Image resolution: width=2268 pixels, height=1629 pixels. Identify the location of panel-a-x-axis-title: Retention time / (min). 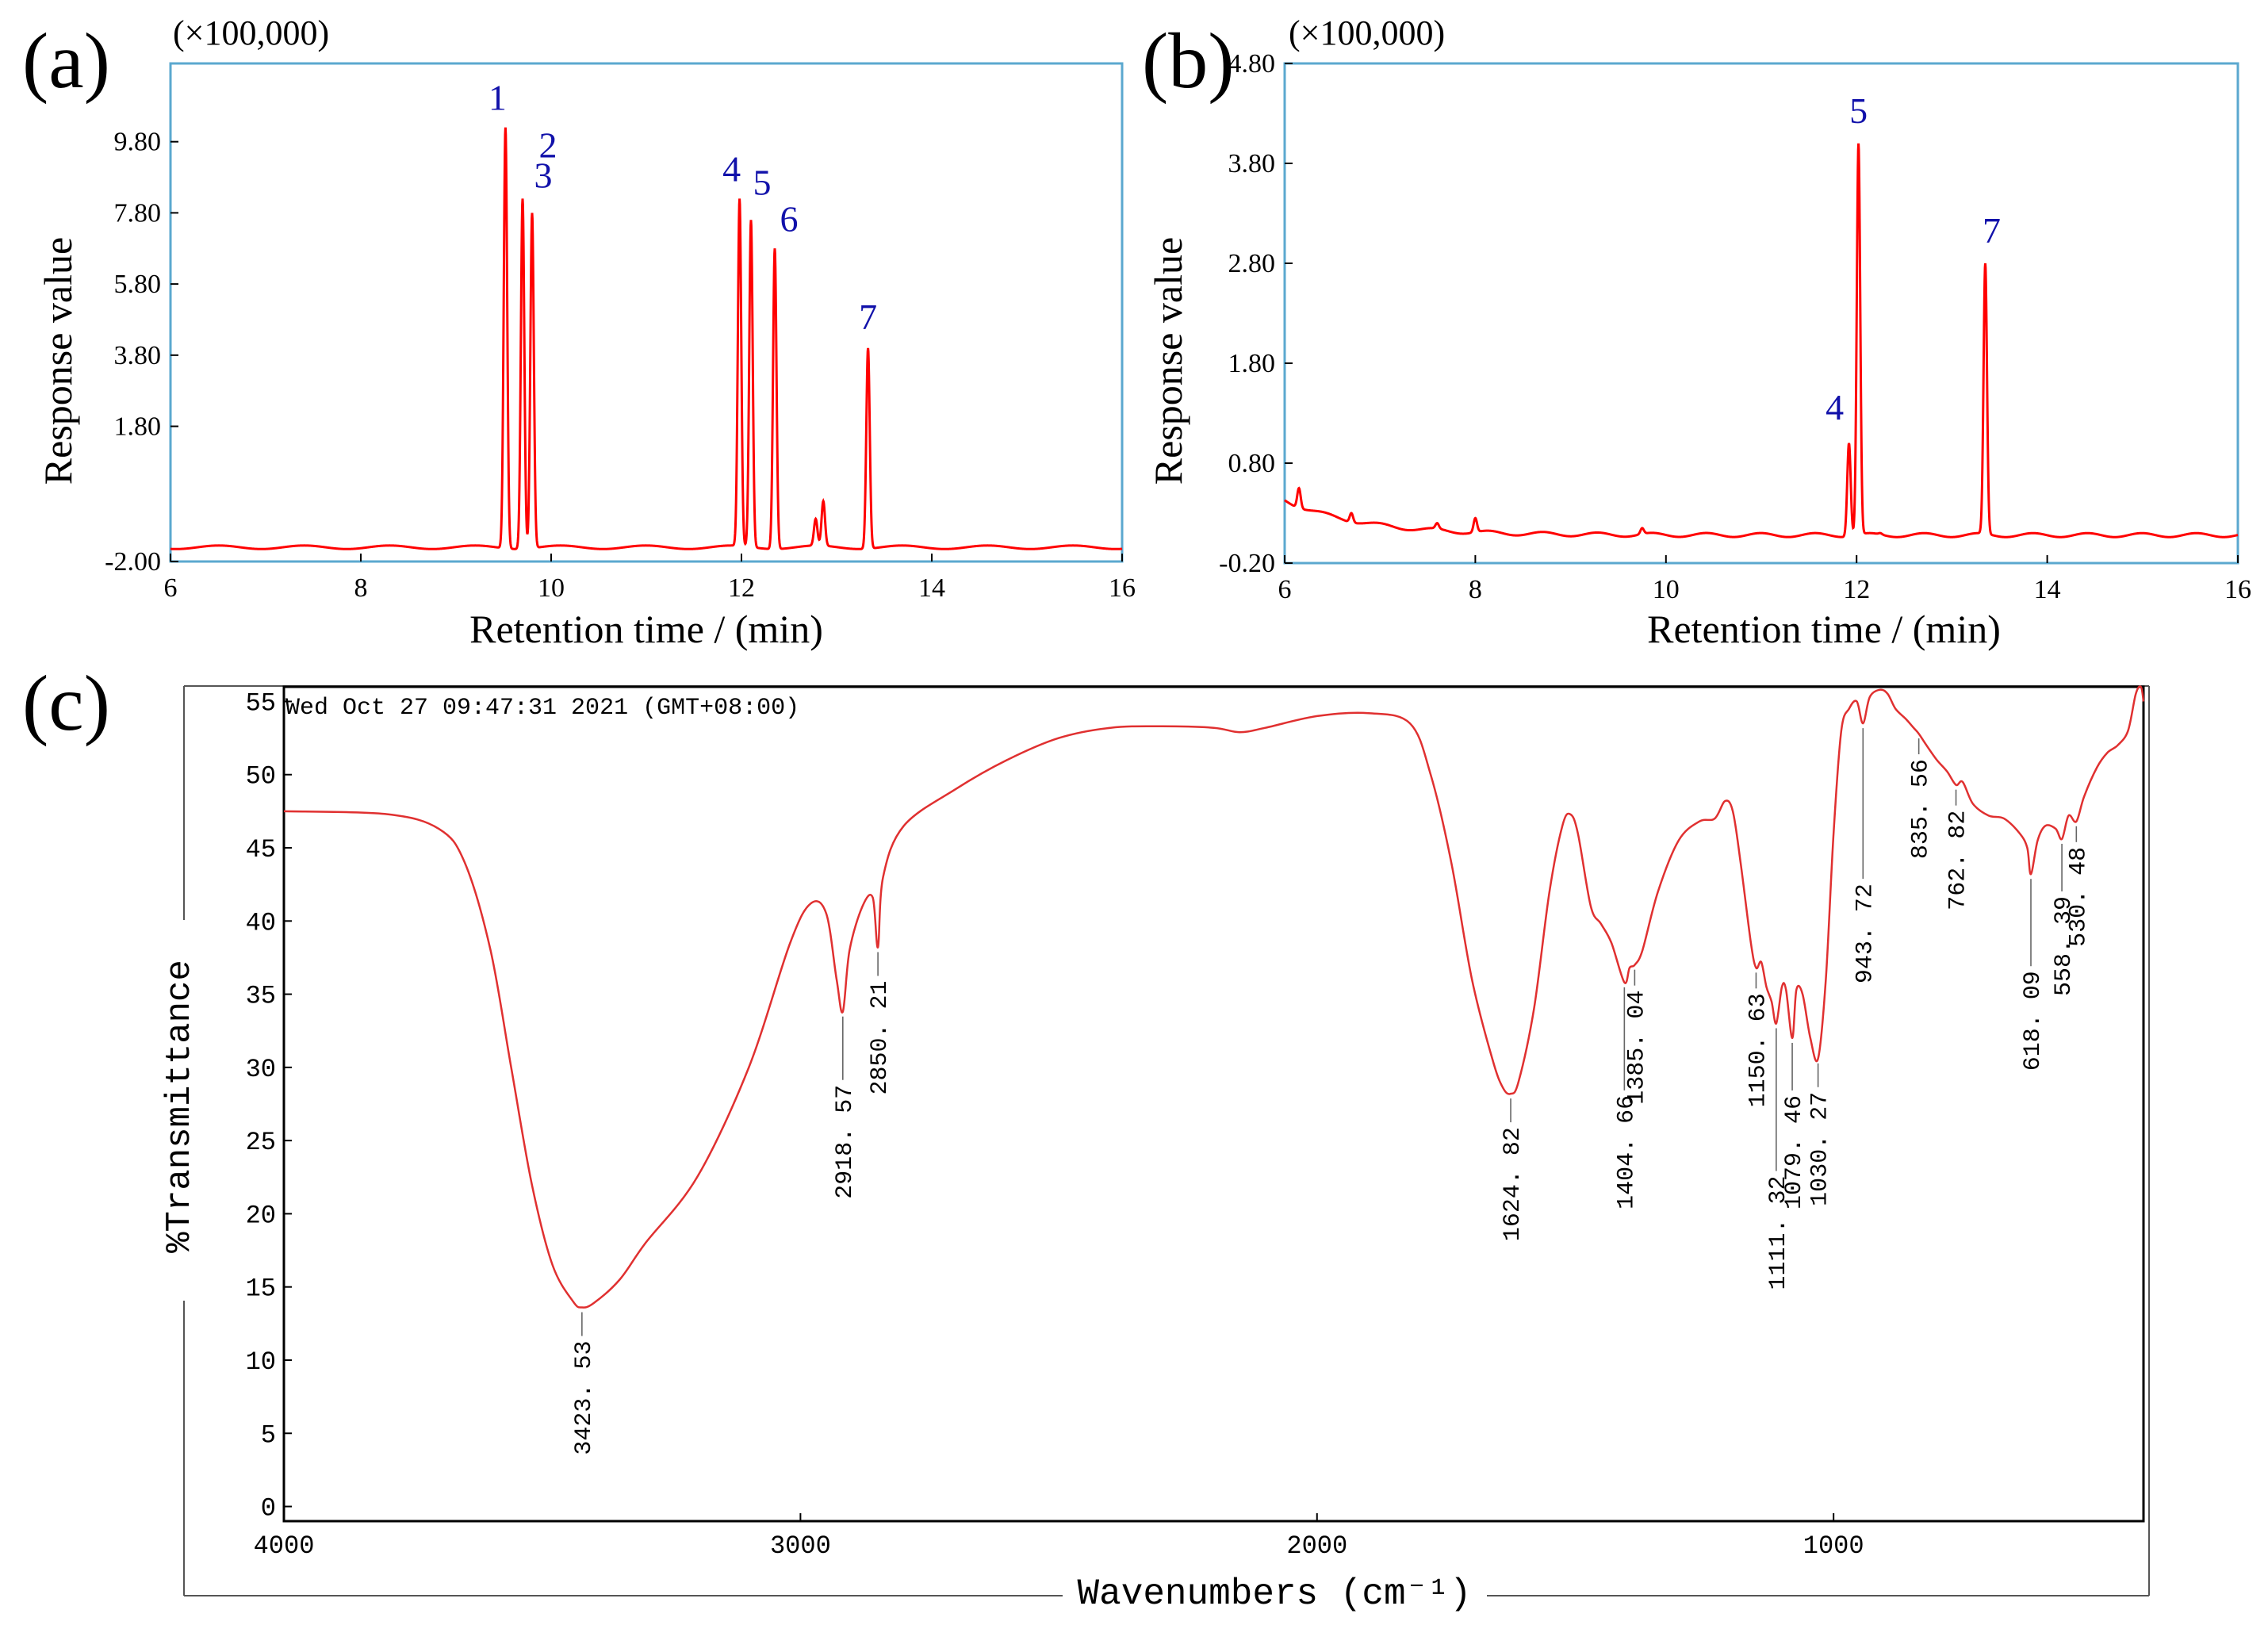
(646, 629).